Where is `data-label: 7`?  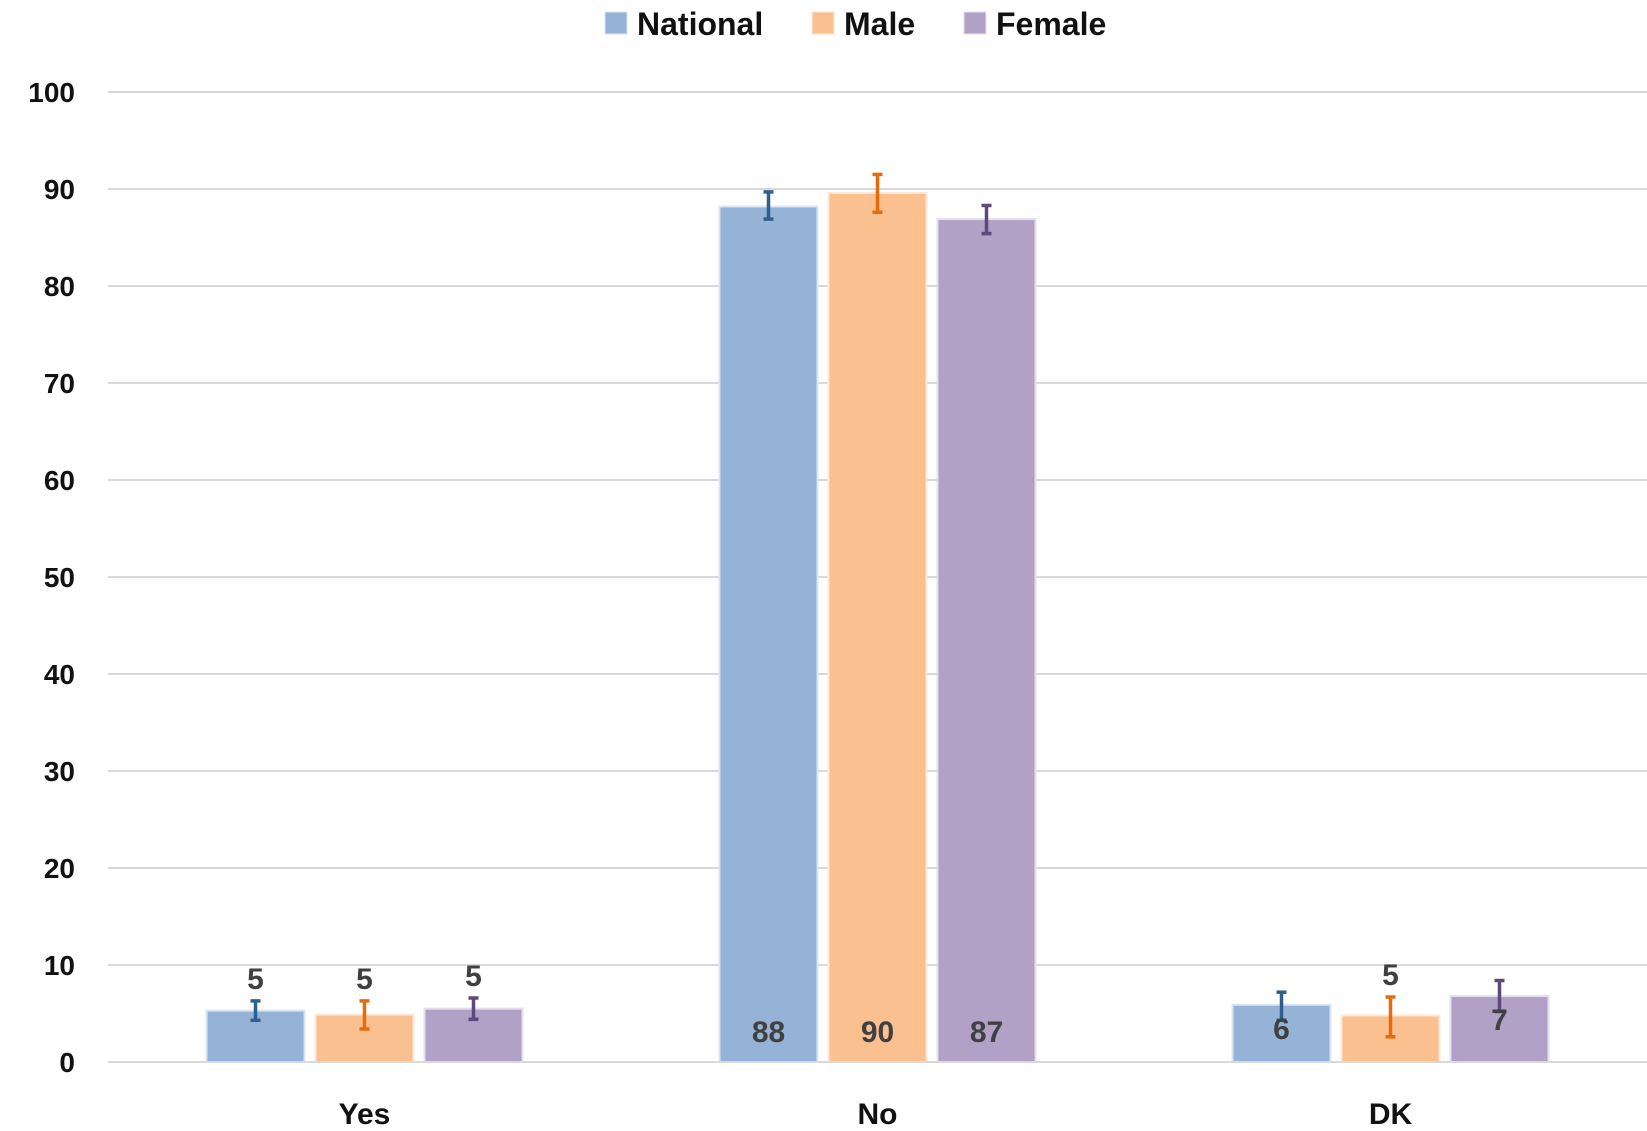
data-label: 7 is located at coordinates (1499, 1020).